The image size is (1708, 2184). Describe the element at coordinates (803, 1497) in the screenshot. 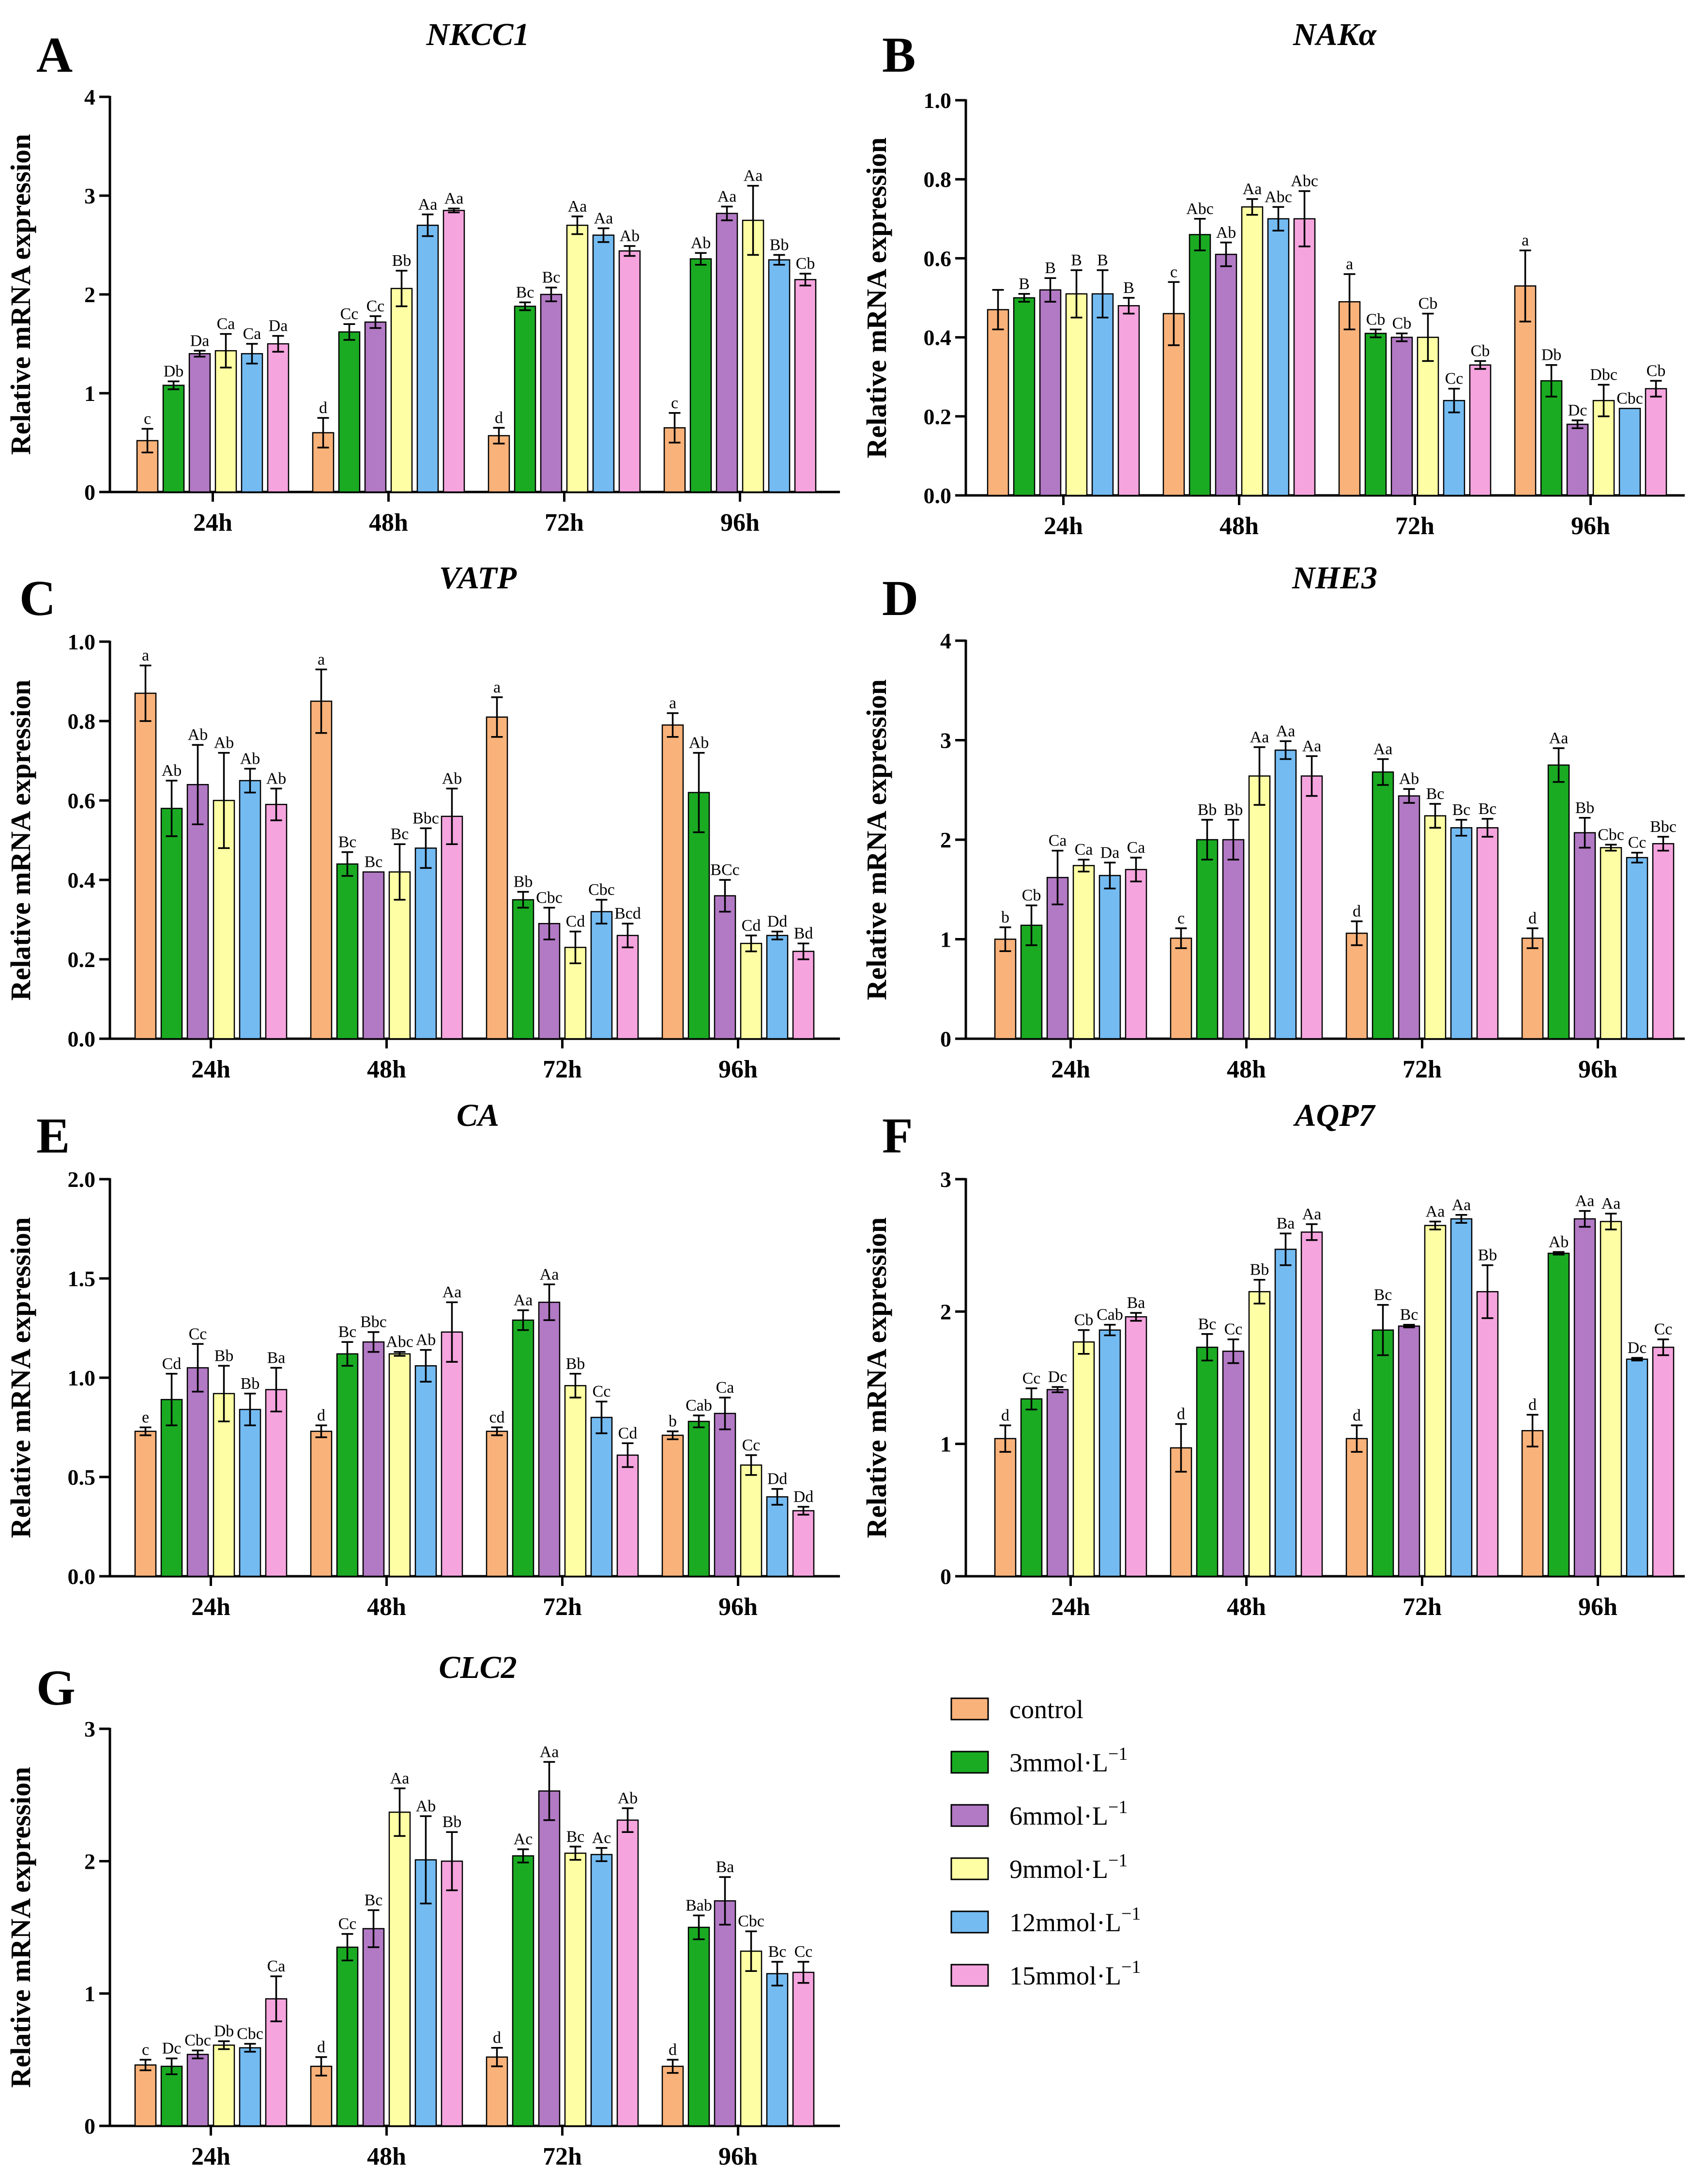

I see `panel-e-significance-label: Dd` at that location.